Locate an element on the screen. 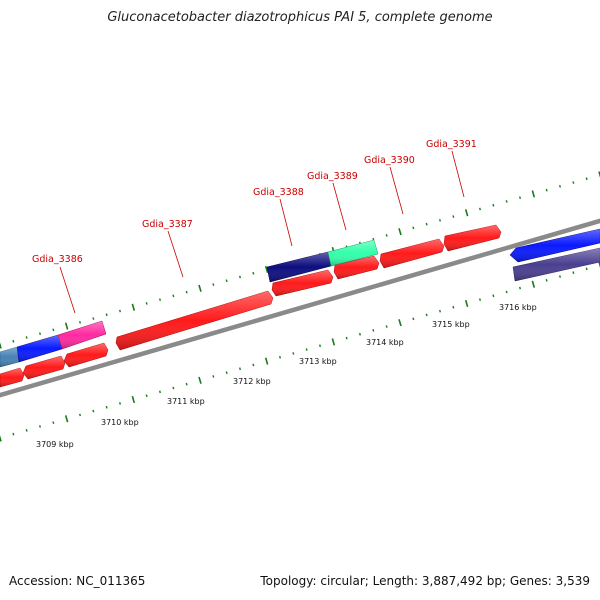 The image size is (600, 600). gene-arrow-steelblue is located at coordinates (10, 357).